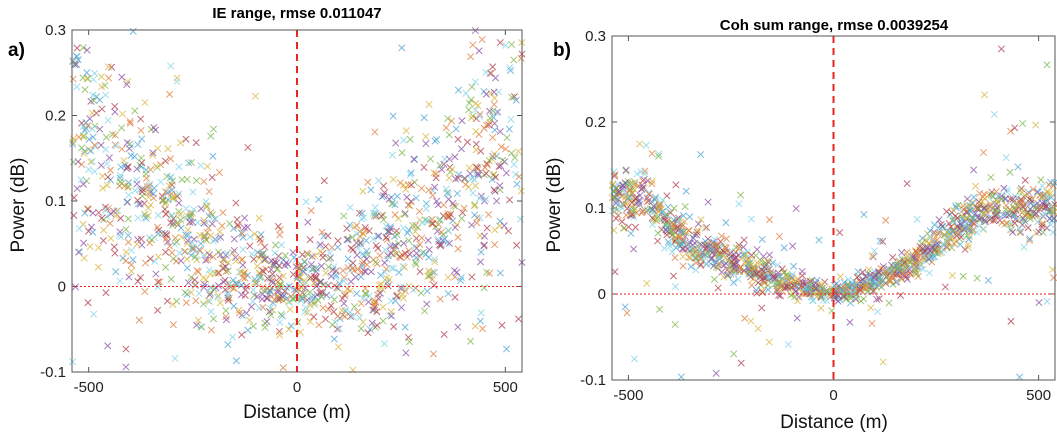 This screenshot has width=1057, height=435. Describe the element at coordinates (296, 13) in the screenshot. I see `panel-a-title: IE range, rmse 0.011047` at that location.